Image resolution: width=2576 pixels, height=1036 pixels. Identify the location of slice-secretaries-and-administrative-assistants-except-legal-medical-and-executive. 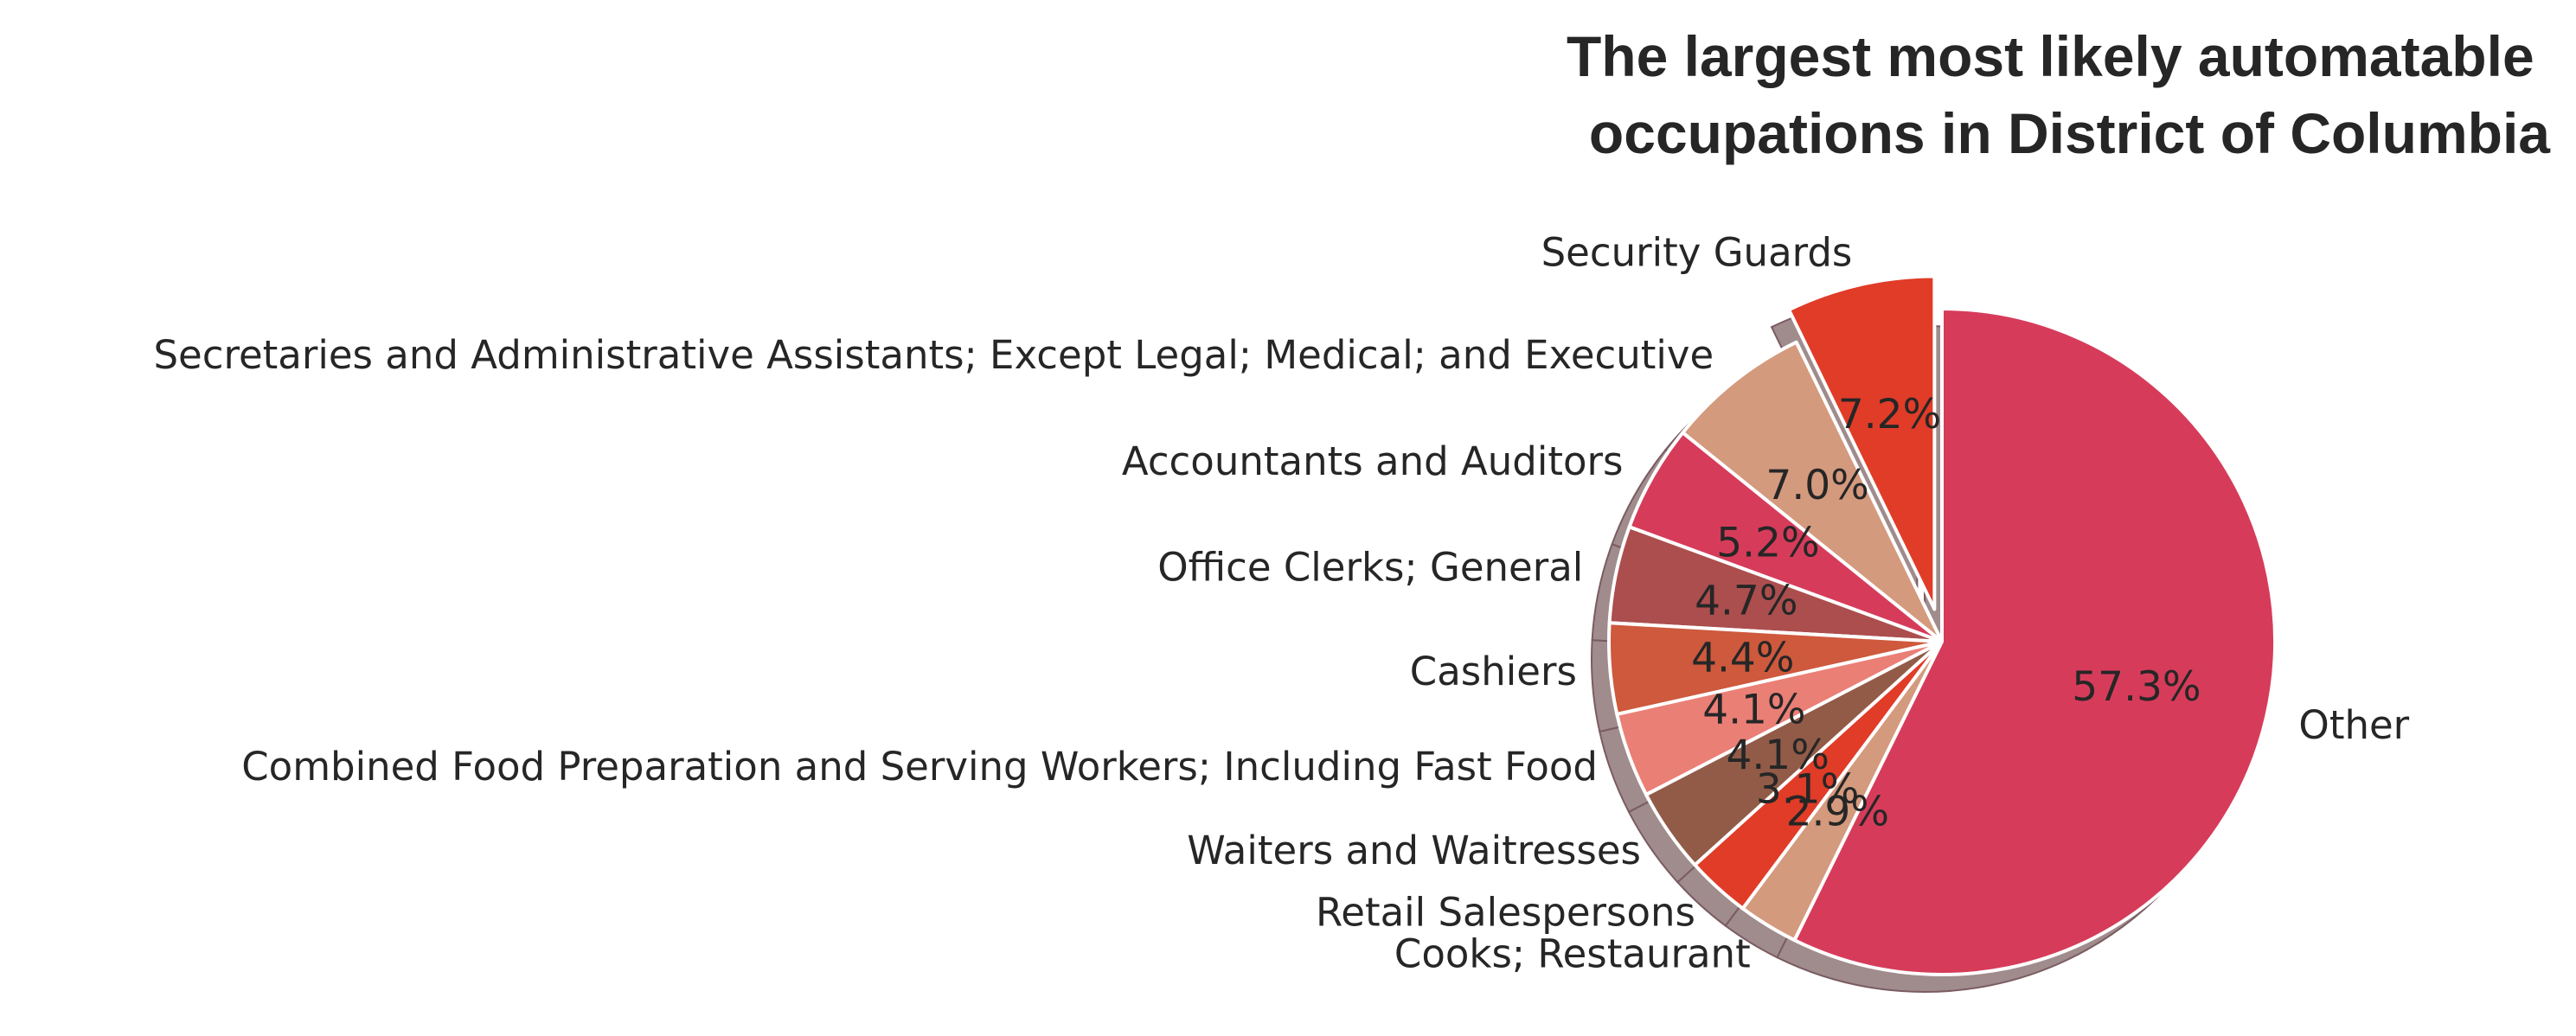
(1813, 492).